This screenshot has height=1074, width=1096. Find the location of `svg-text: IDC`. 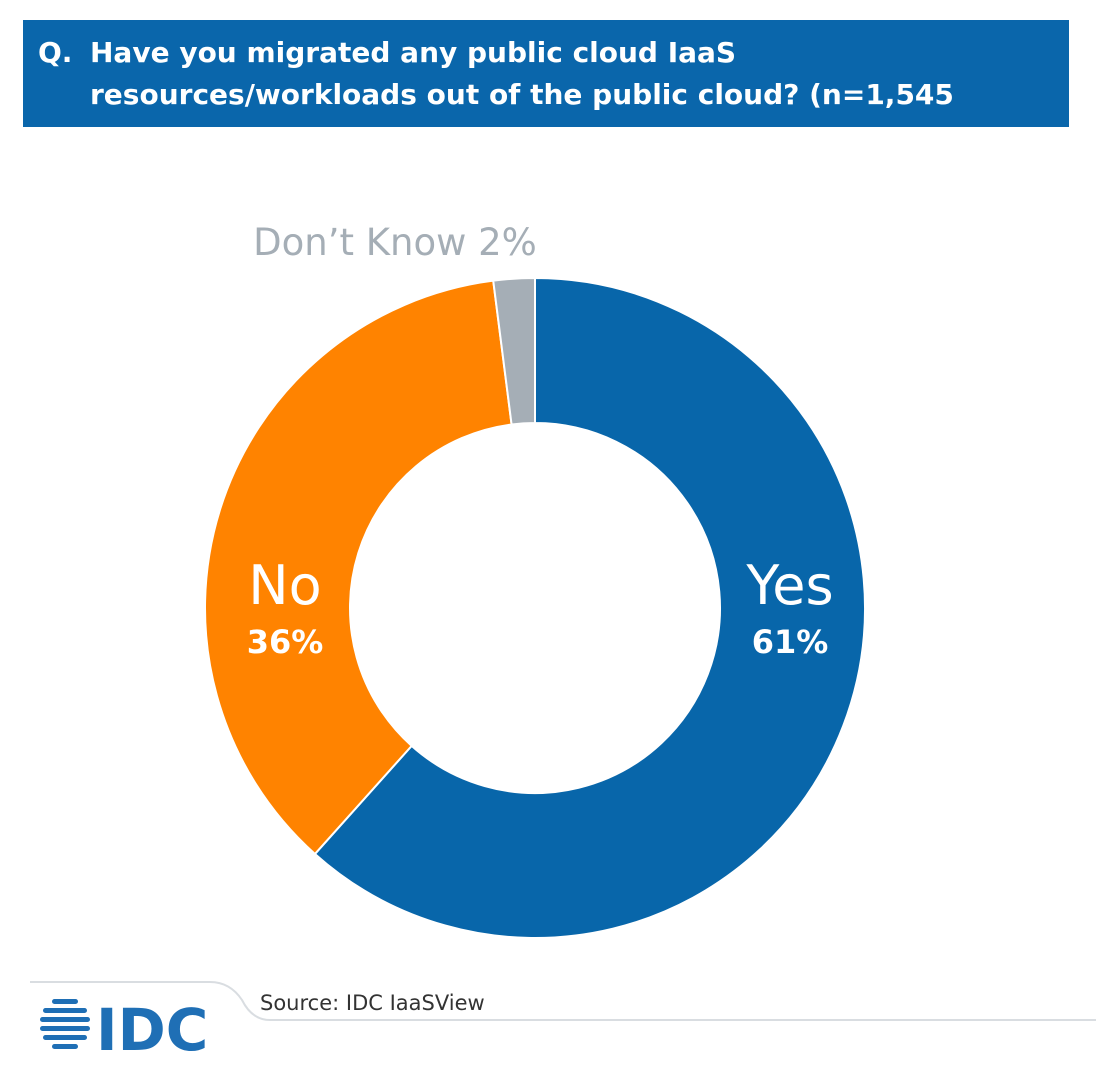

svg-text: IDC is located at coordinates (152, 1026).